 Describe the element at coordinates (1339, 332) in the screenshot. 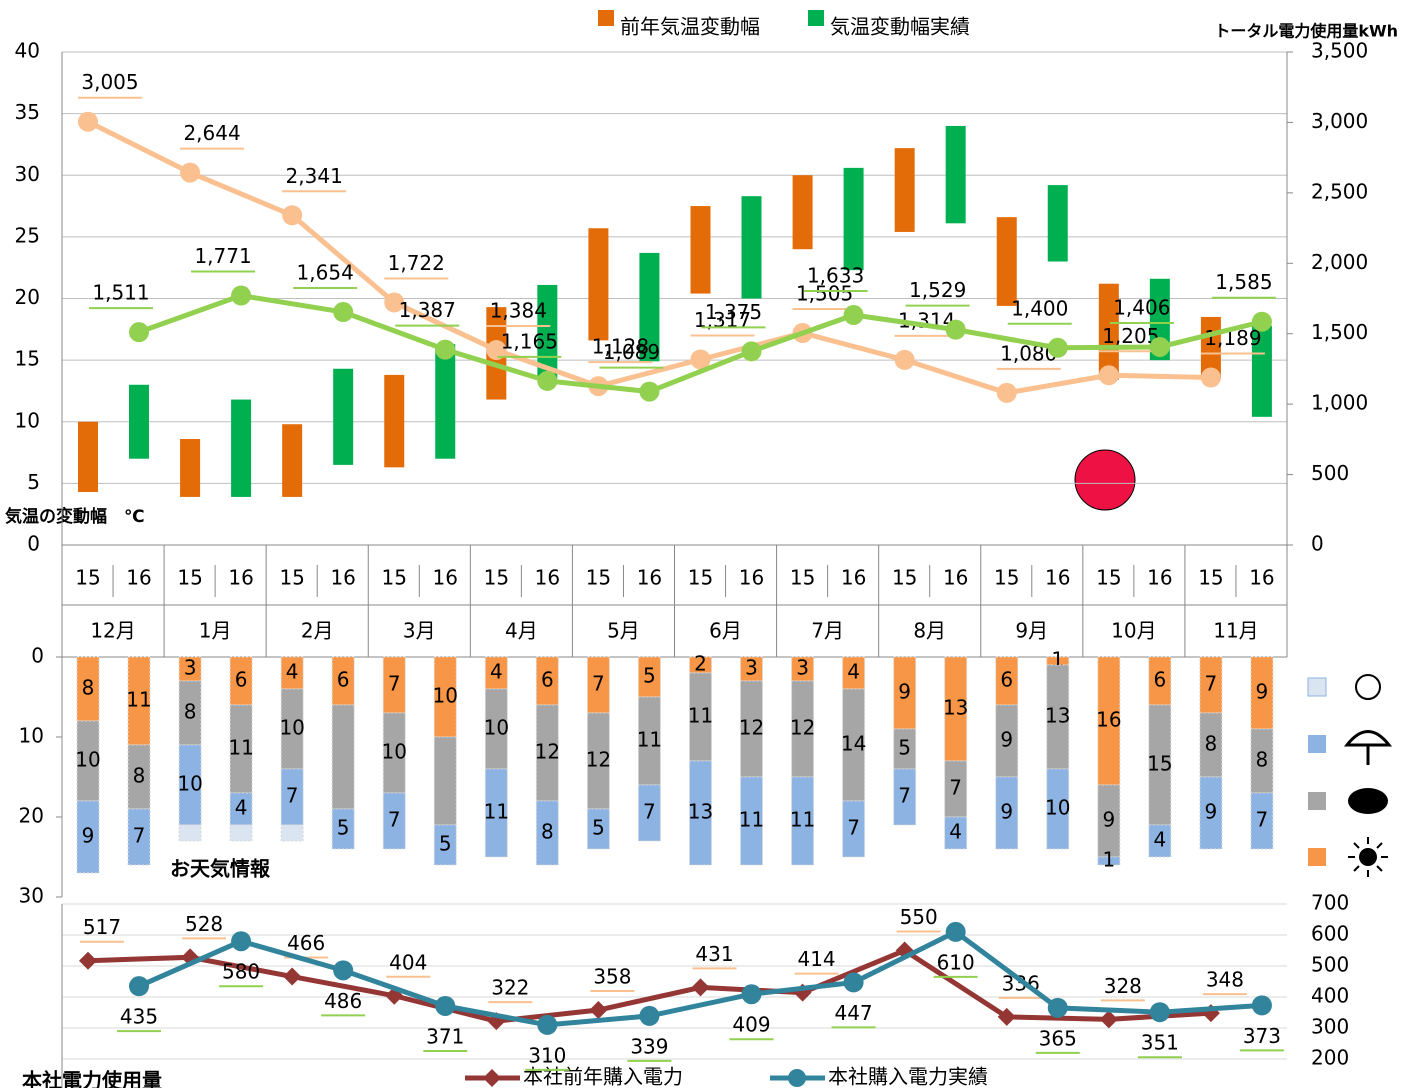

I see `y2-tick-label: 1,500` at that location.